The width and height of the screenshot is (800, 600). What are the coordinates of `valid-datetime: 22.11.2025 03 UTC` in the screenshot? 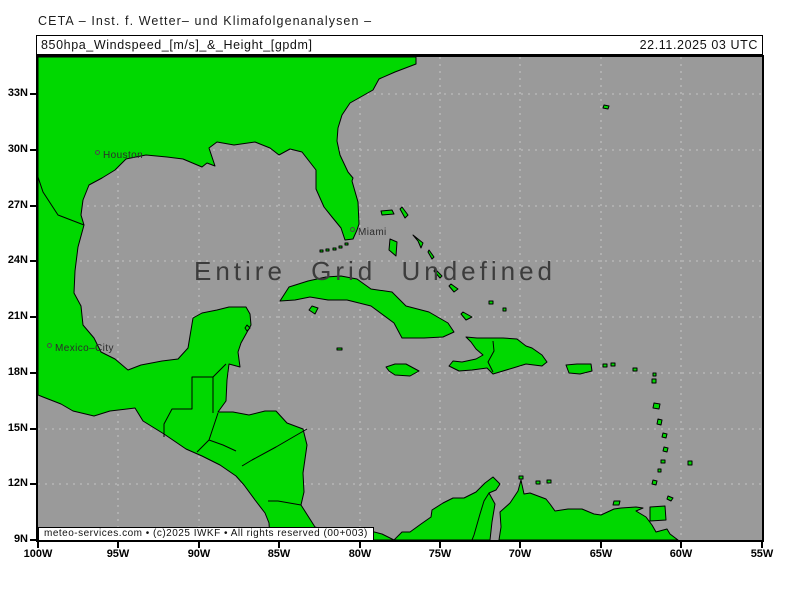 It's located at (698, 45).